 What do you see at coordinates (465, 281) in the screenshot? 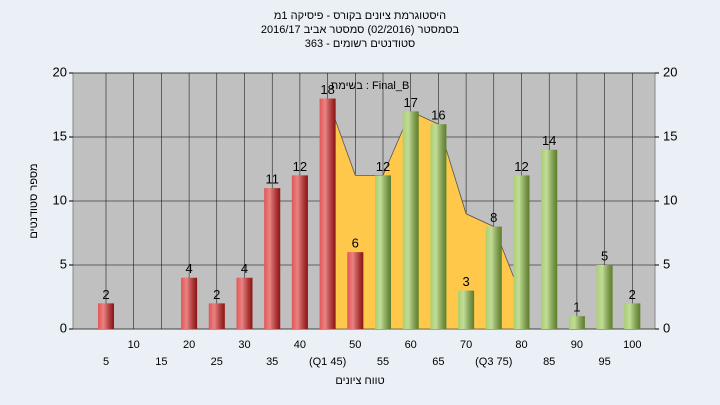
I see `value-label: 3` at bounding box center [465, 281].